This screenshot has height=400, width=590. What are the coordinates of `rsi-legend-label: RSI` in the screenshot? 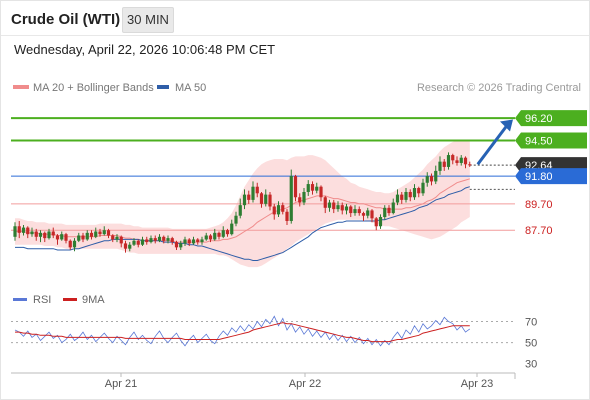 It's located at (42, 300).